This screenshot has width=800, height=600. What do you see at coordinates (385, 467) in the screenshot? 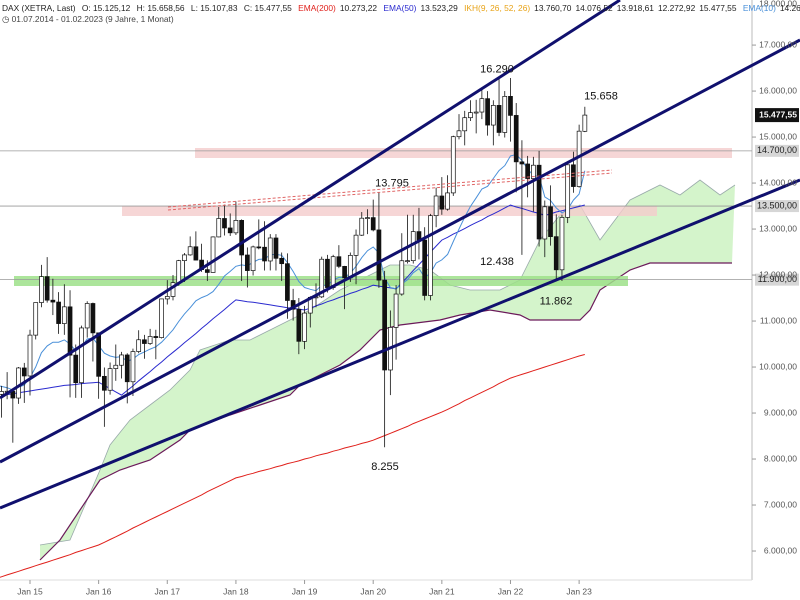
I see `annotation: 8.255` at bounding box center [385, 467].